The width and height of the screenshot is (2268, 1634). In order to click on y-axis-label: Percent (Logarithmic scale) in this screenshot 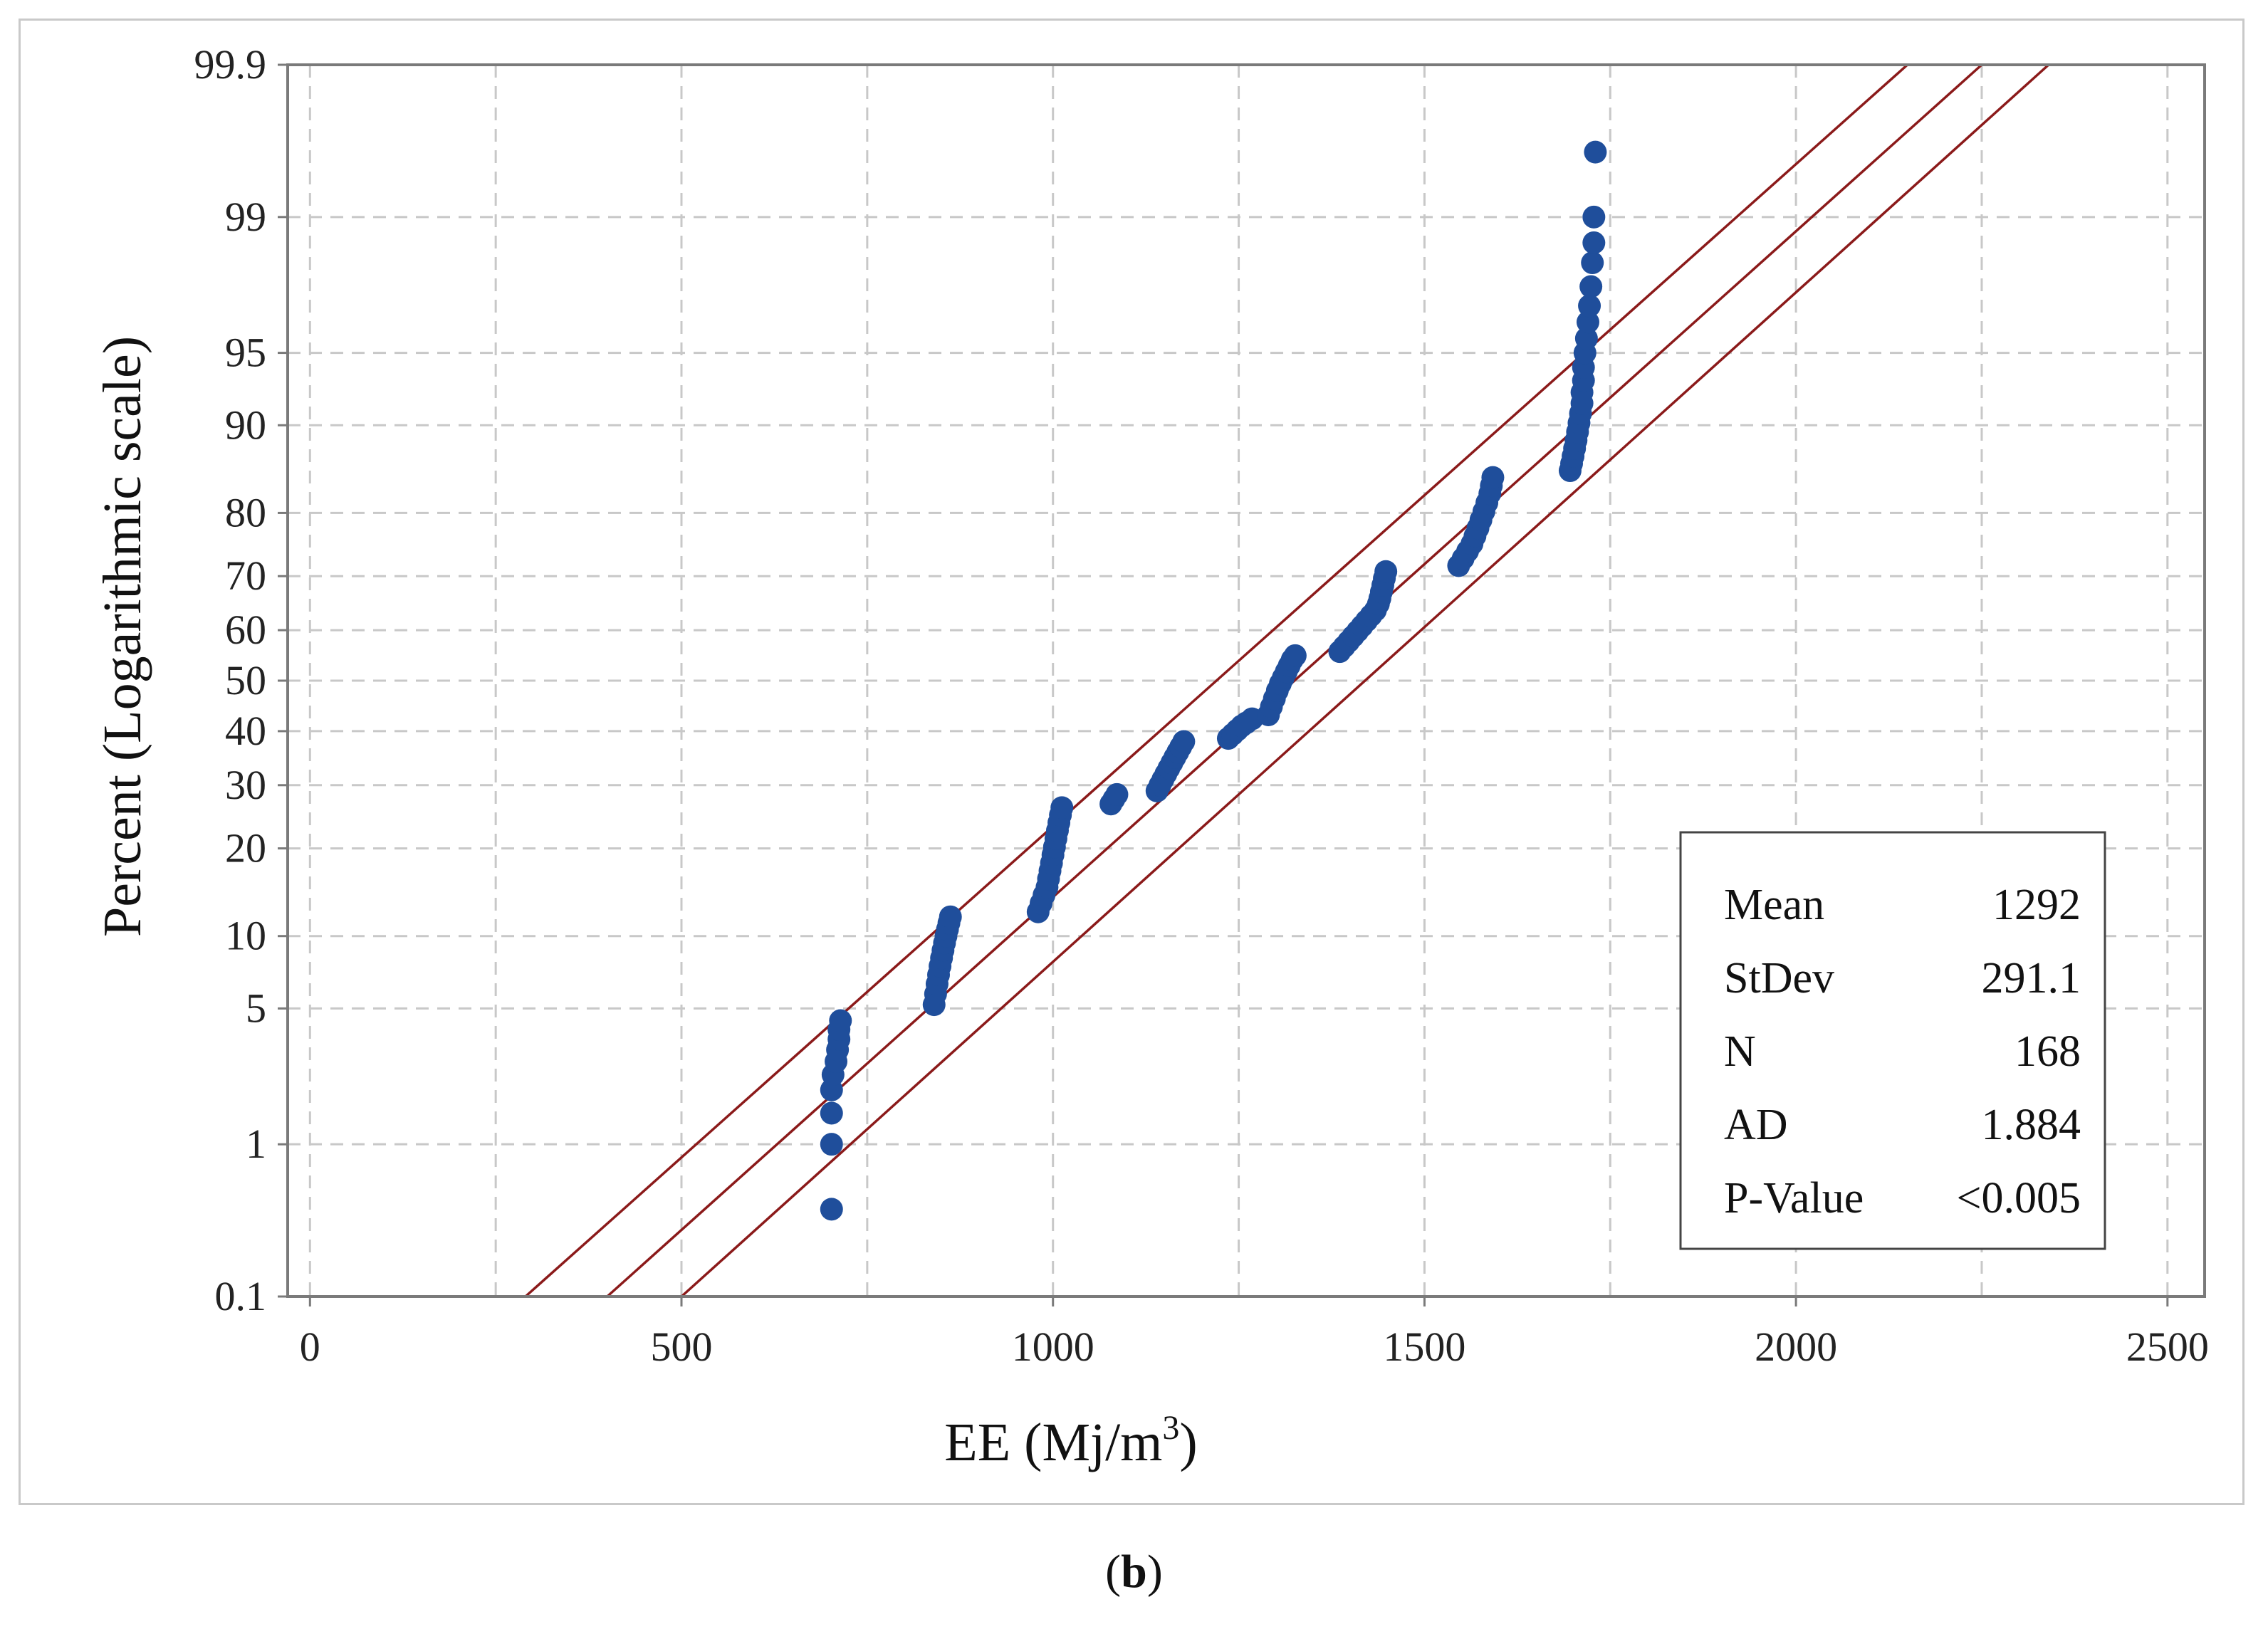, I will do `click(123, 636)`.